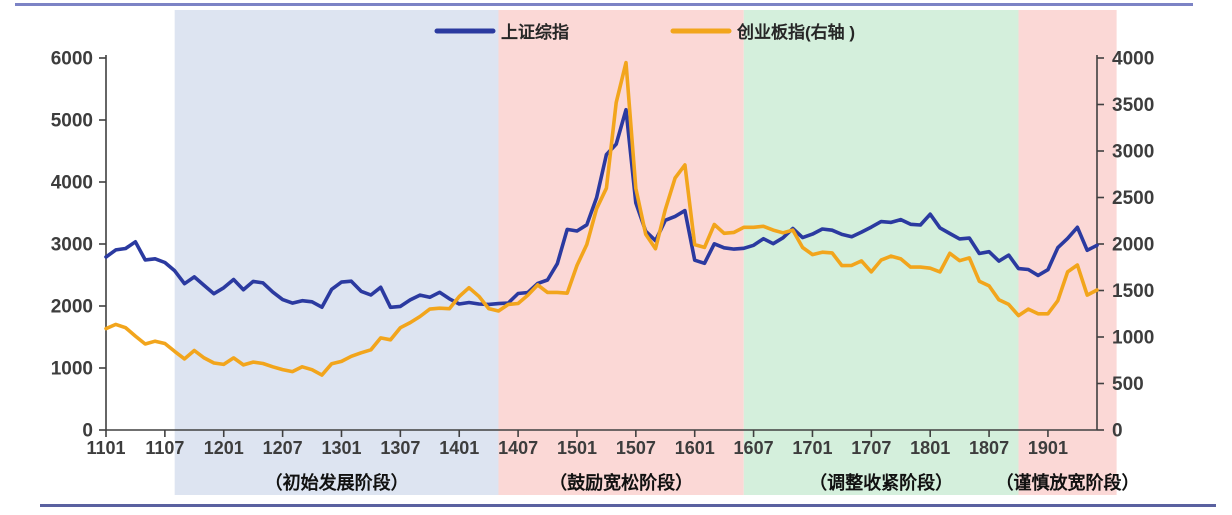  I want to click on legend-label-2: 创业板指(右轴 ), so click(795, 32).